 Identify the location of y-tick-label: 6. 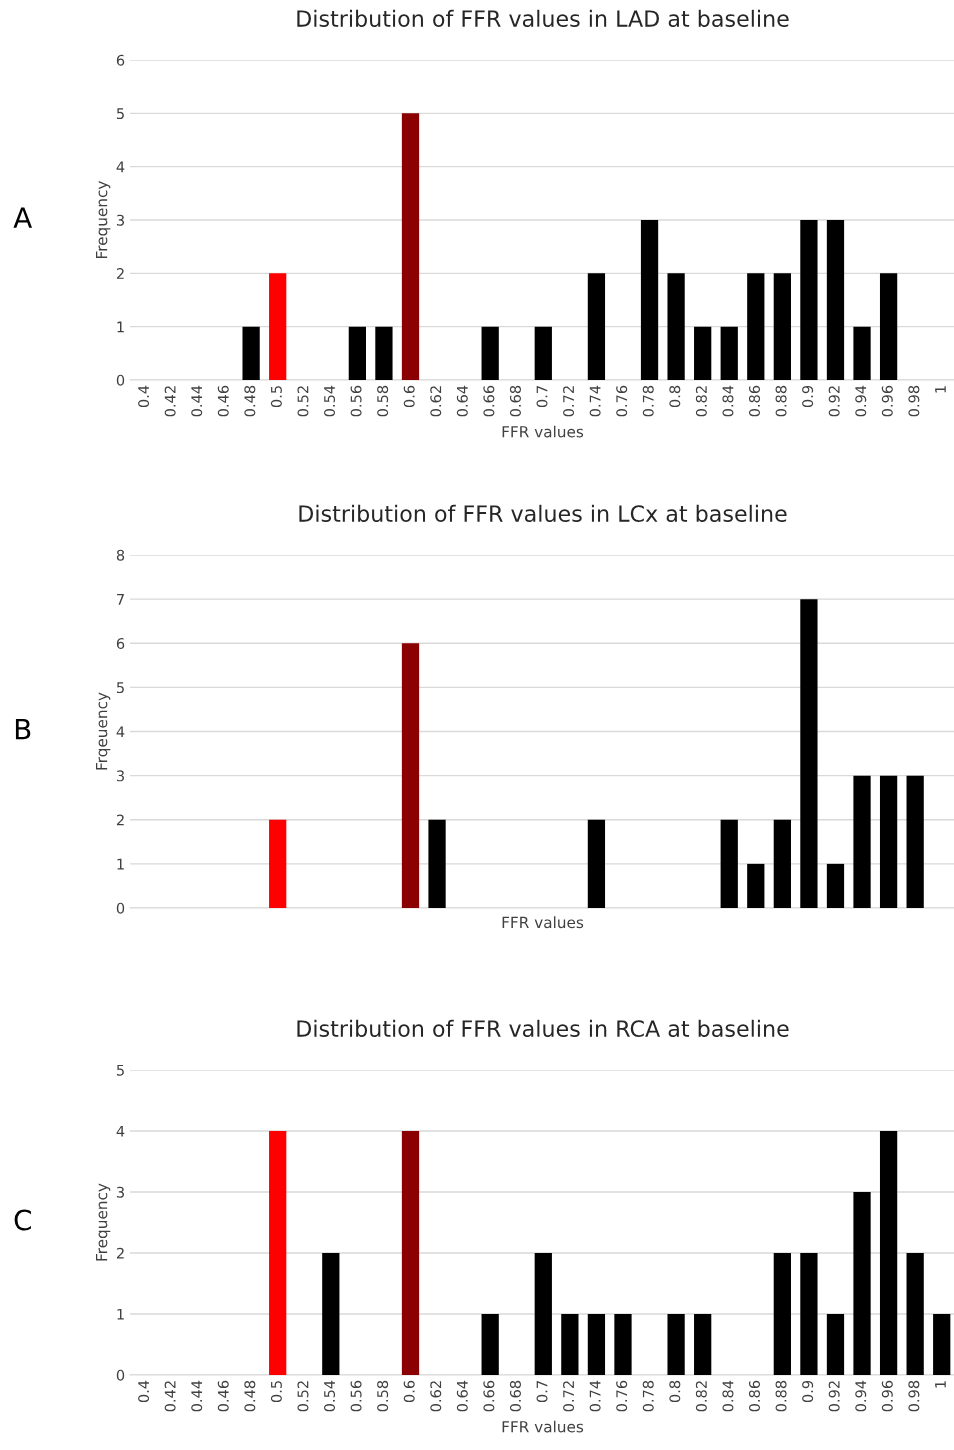
(120, 60).